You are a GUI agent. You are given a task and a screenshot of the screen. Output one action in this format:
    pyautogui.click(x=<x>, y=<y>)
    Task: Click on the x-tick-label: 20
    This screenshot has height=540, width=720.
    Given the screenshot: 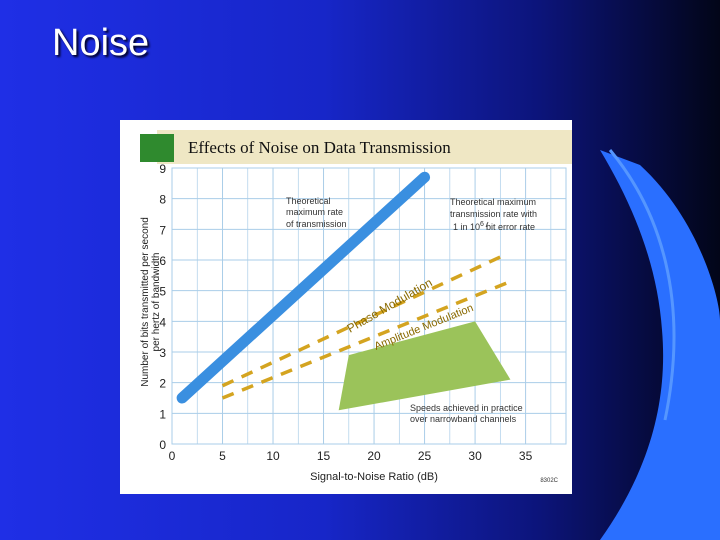 What is the action you would take?
    pyautogui.click(x=374, y=456)
    